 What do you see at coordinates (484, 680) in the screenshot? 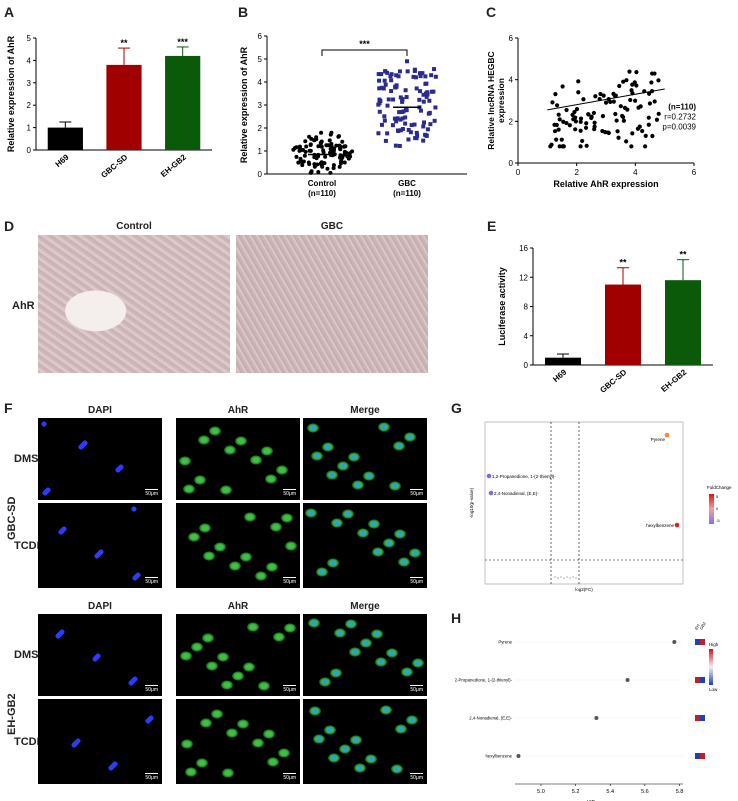
I see `vip-item-label: 1,2-Propanedione, 1-(2-thienyl)-` at bounding box center [484, 680].